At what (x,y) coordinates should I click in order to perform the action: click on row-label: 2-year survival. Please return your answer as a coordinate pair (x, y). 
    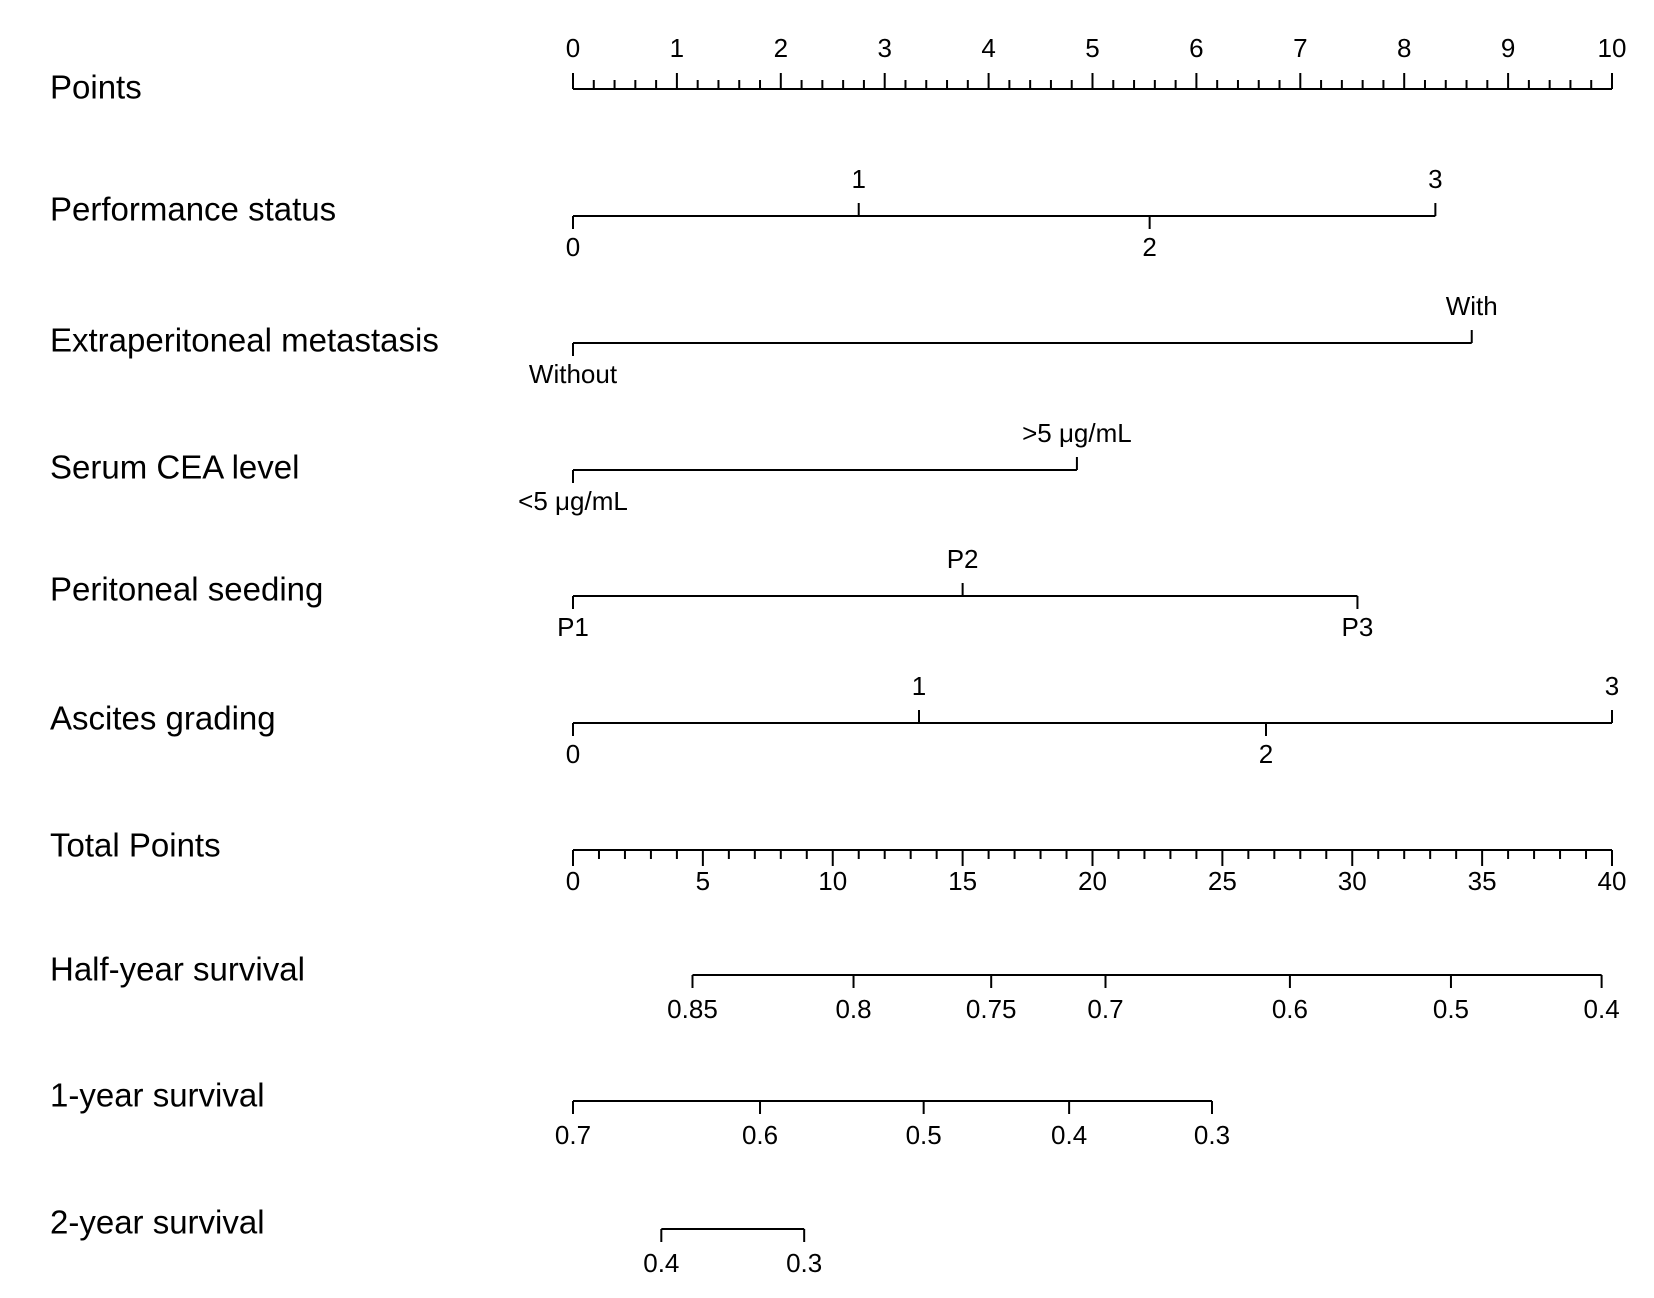
    Looking at the image, I should click on (157, 1222).